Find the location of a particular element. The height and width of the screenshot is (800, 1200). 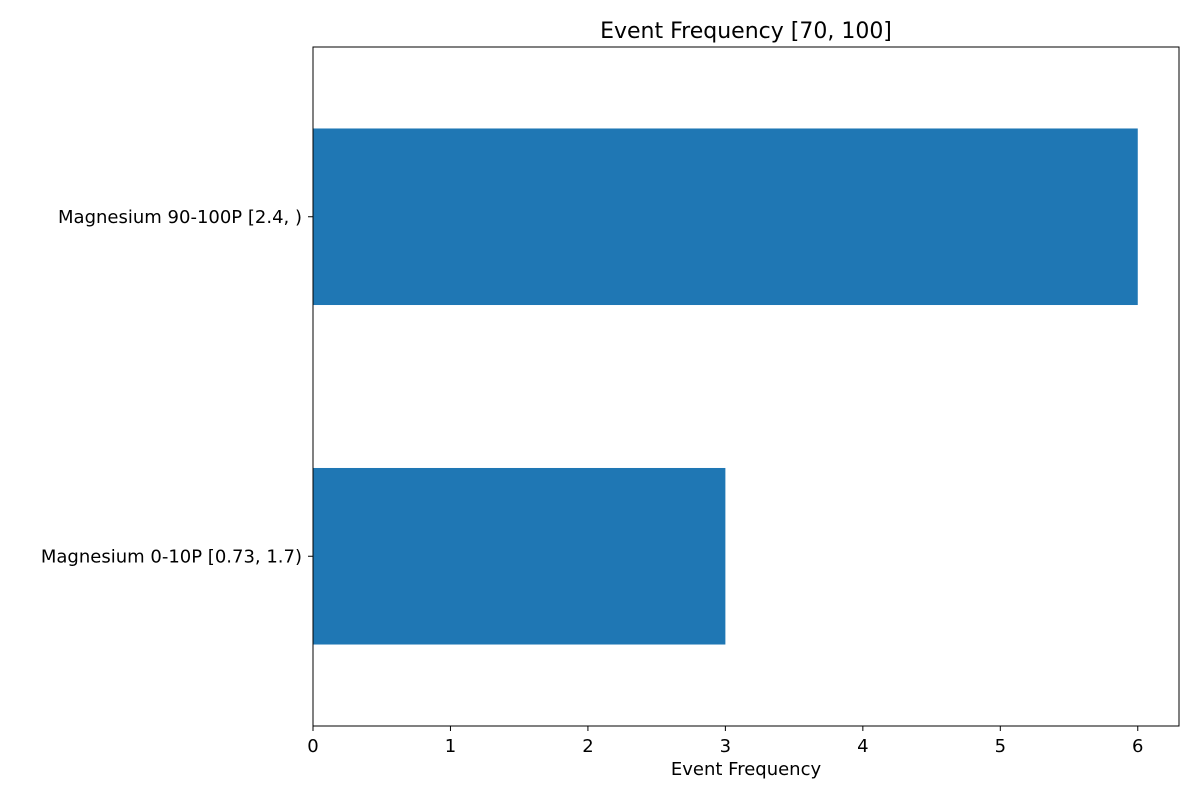

bar is located at coordinates (519, 556).